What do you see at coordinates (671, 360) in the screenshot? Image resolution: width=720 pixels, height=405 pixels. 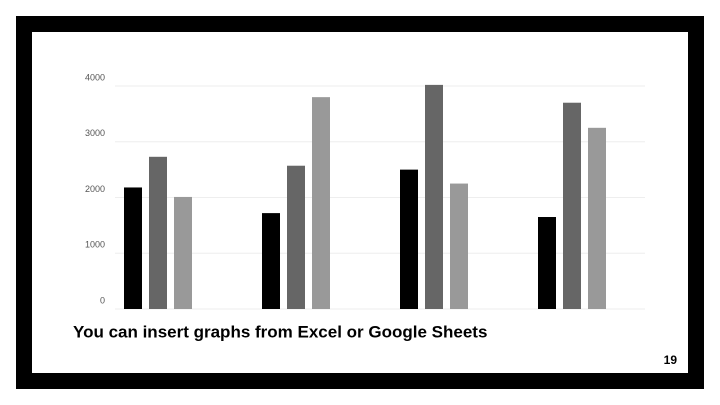 I see `page-number: 19` at bounding box center [671, 360].